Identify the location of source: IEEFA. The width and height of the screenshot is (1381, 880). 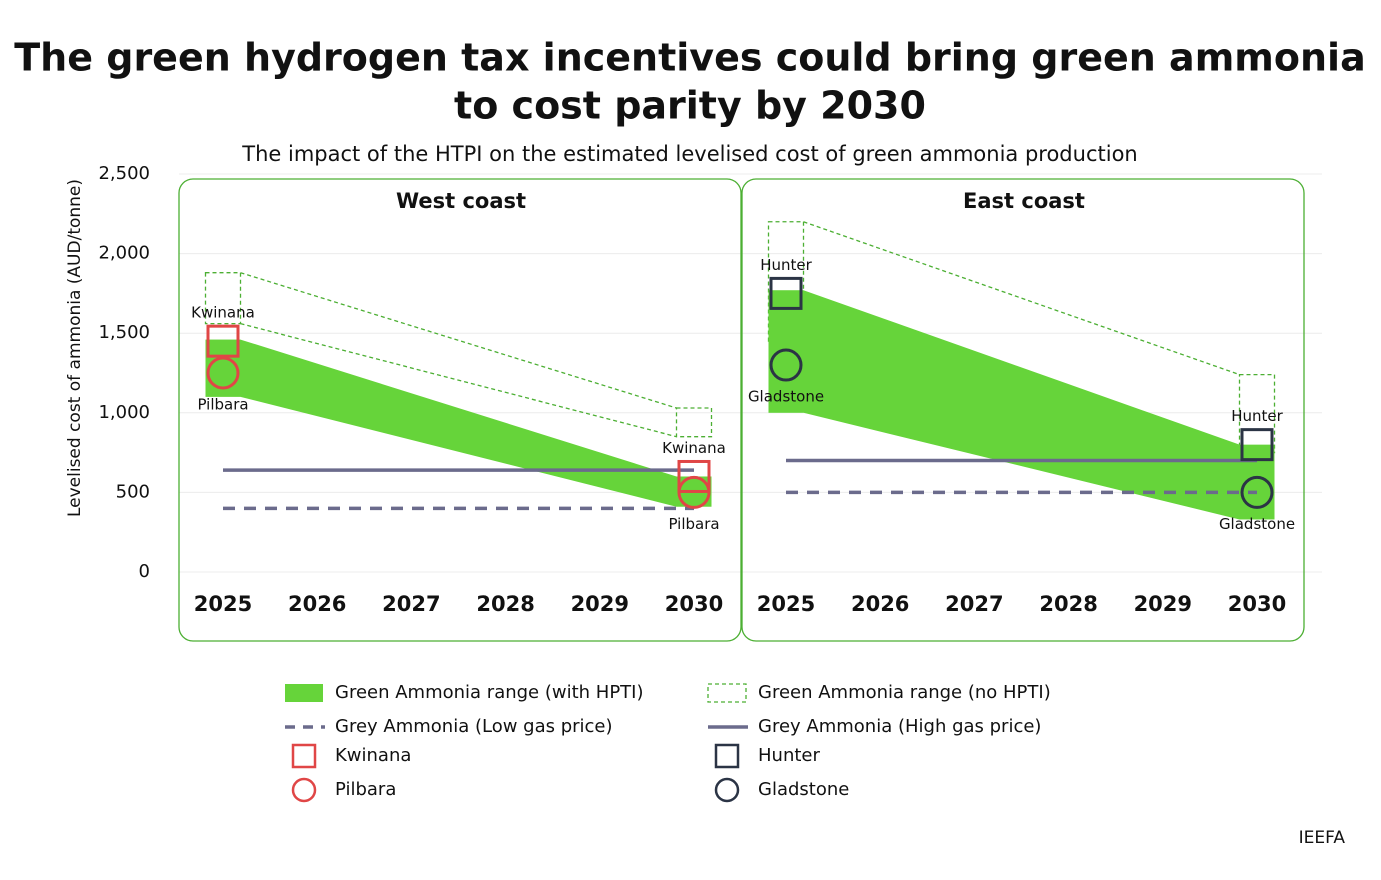
(1322, 838).